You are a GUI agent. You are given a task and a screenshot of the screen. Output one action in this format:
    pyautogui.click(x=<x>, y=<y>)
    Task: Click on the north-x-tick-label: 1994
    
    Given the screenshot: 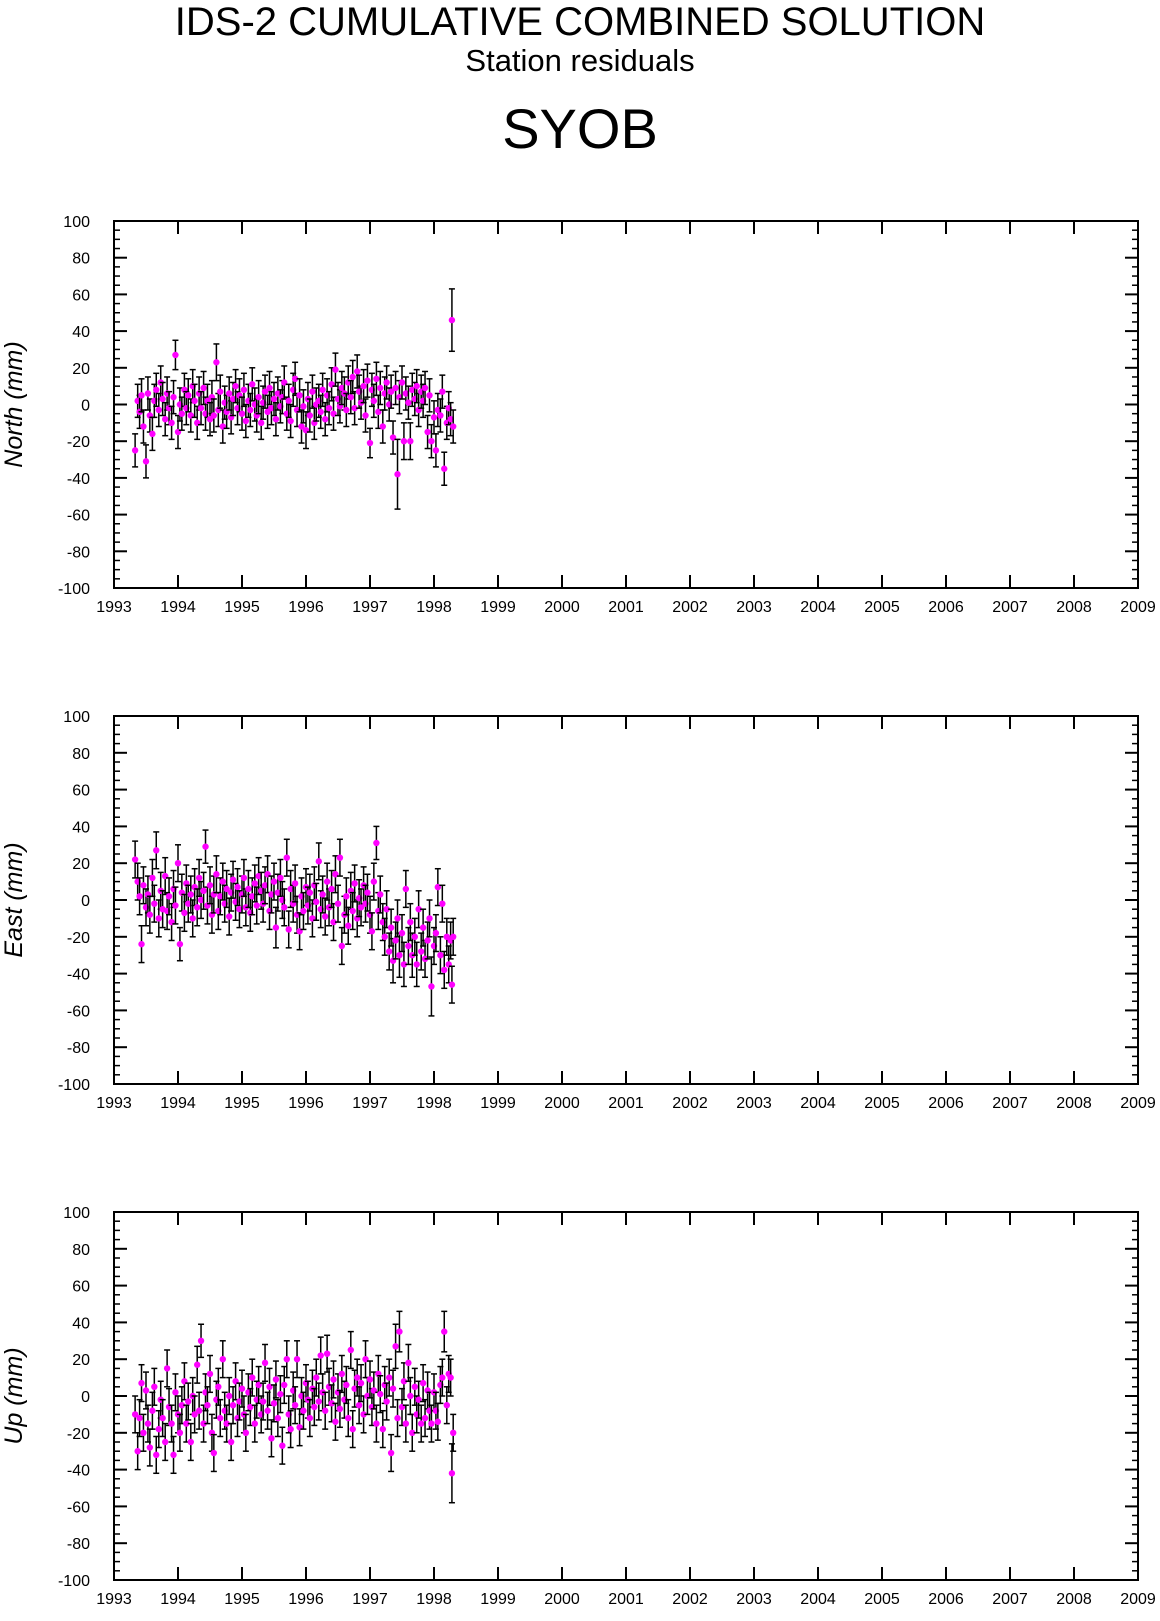 What is the action you would take?
    pyautogui.click(x=178, y=607)
    